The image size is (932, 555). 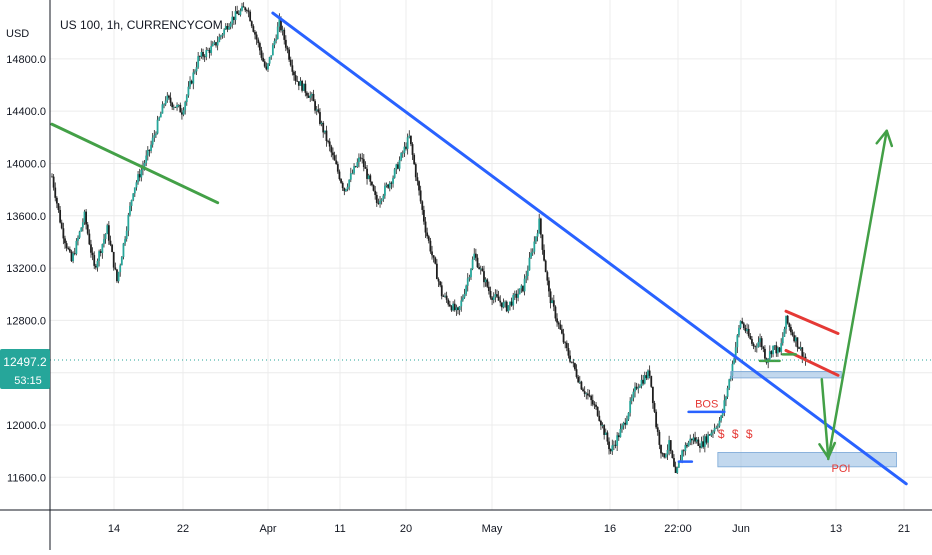 I want to click on price-badge-box, so click(x=25, y=369).